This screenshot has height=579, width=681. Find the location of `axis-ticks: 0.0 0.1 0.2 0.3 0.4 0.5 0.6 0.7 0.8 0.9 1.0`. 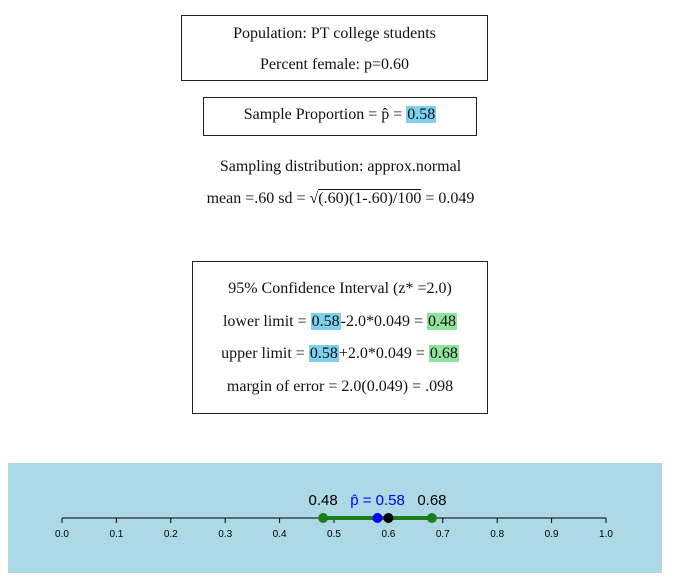

axis-ticks: 0.0 0.1 0.2 0.3 0.4 0.5 0.6 0.7 0.8 0.9 1.0 is located at coordinates (334, 529).